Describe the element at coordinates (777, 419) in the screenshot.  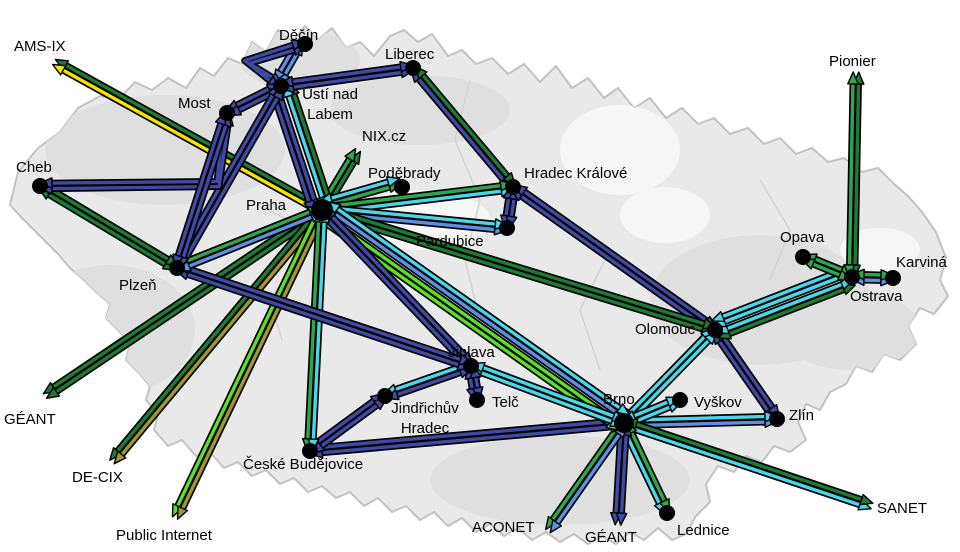
I see `city-node-zlin` at that location.